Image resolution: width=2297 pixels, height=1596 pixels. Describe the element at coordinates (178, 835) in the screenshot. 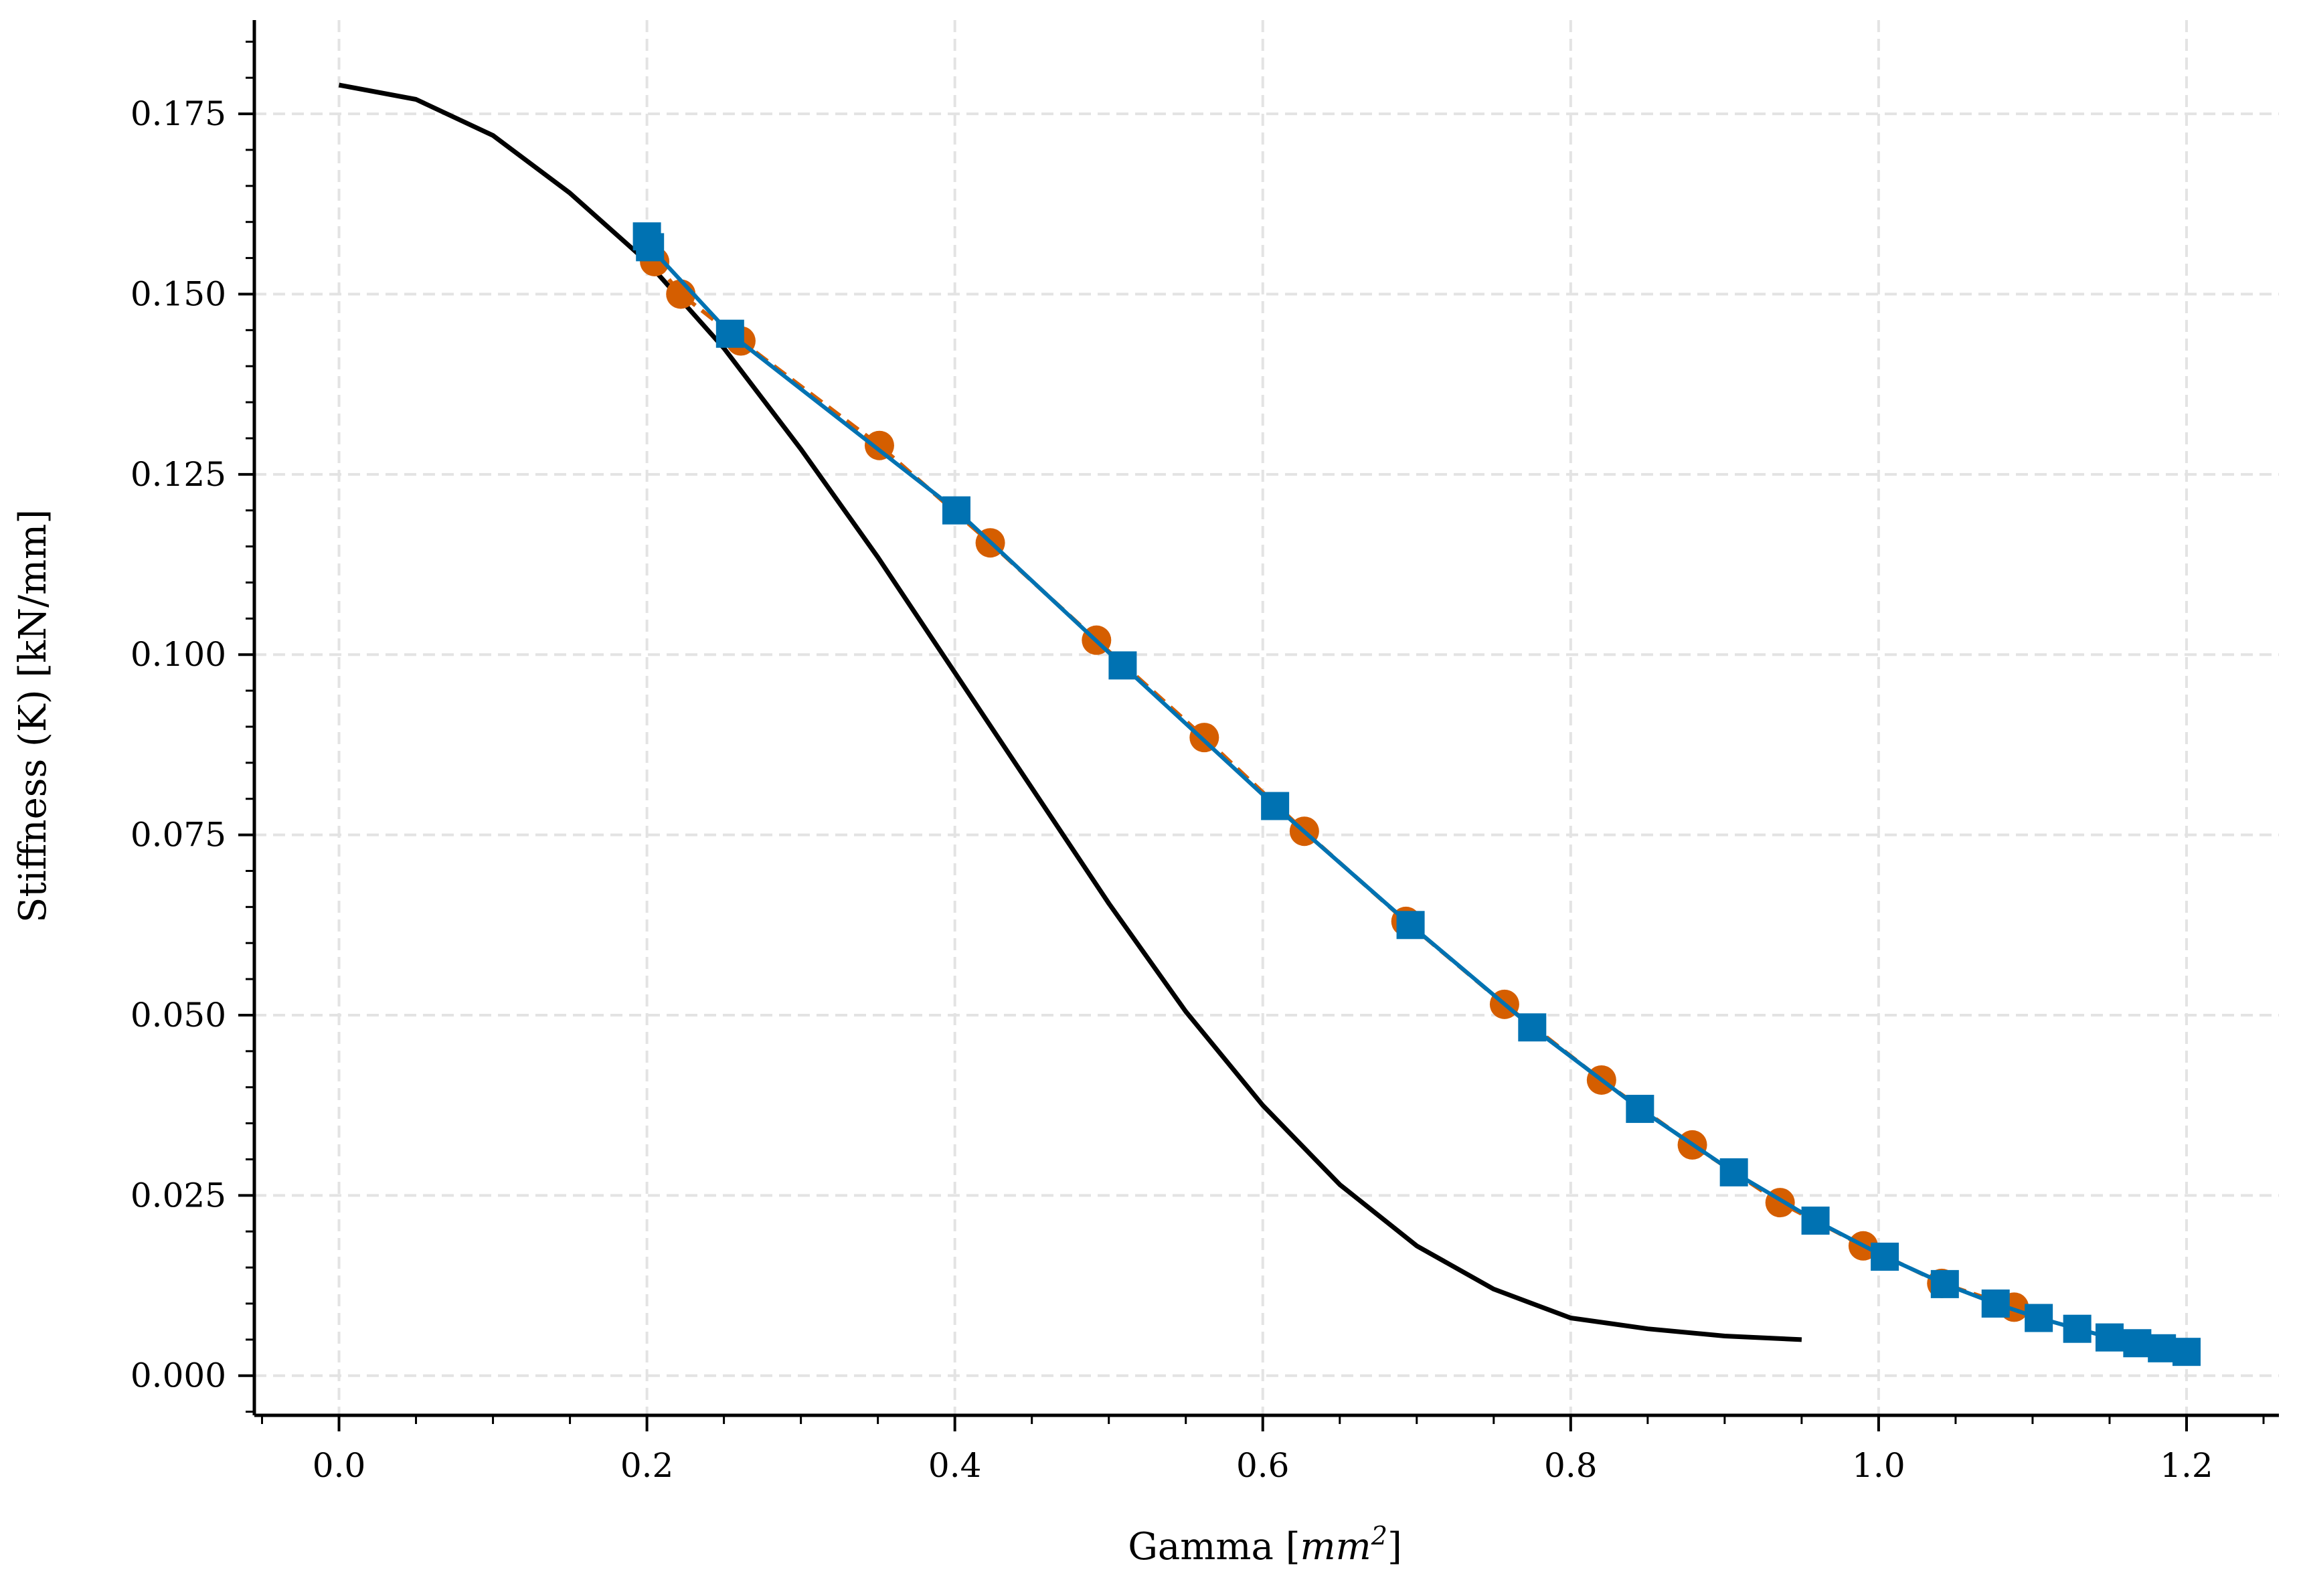

I see `y-tick-label: 0.075` at that location.